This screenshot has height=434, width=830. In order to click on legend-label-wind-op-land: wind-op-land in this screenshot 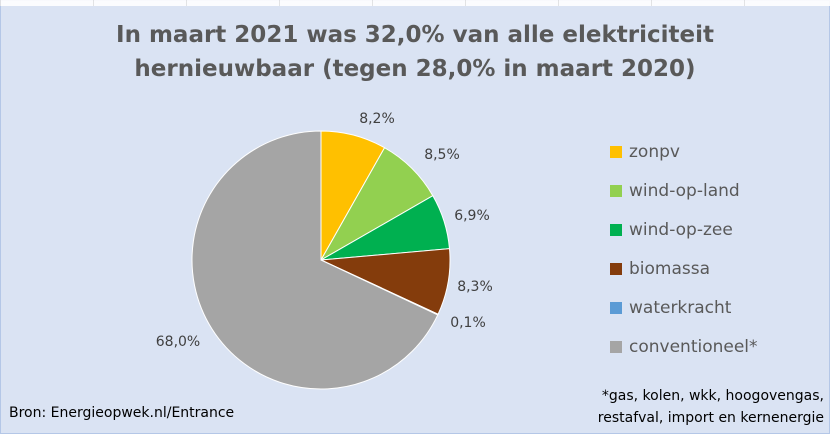, I will do `click(684, 190)`.